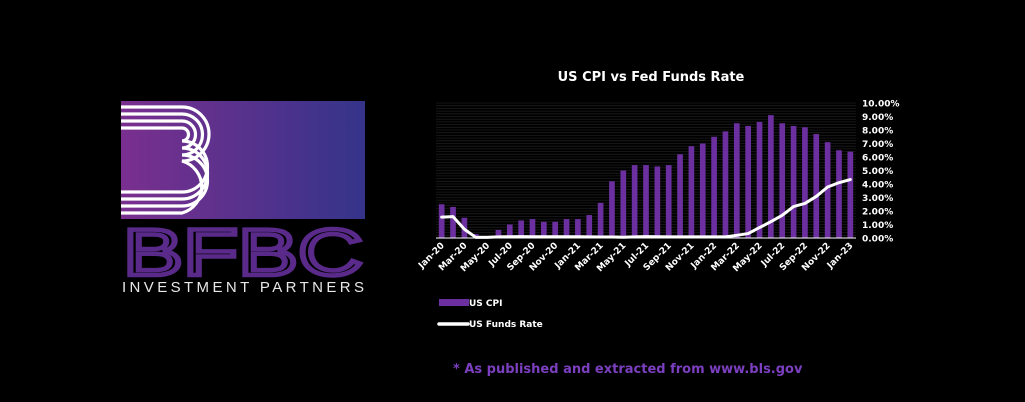 This screenshot has width=1025, height=402. Describe the element at coordinates (877, 186) in the screenshot. I see `y-tick-label: 4.00%` at that location.